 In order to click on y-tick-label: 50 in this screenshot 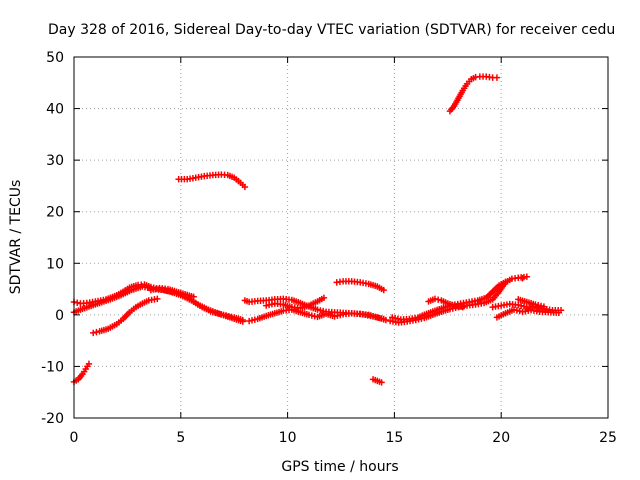, I will do `click(55, 58)`.